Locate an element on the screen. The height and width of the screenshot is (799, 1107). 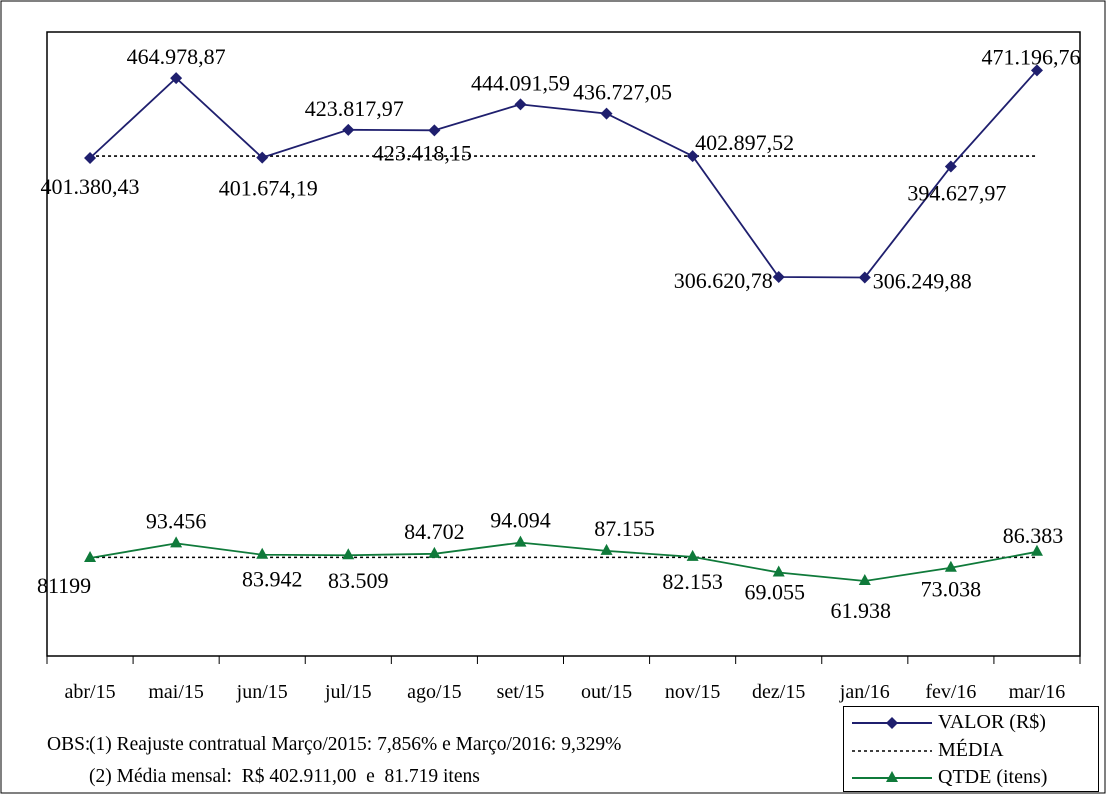
diamond-line-icon is located at coordinates (892, 723).